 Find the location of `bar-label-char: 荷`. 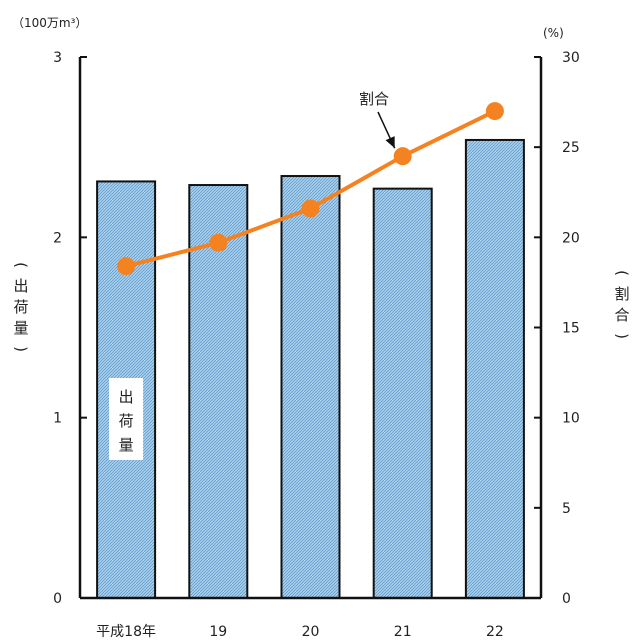

bar-label-char: 荷 is located at coordinates (126, 421).